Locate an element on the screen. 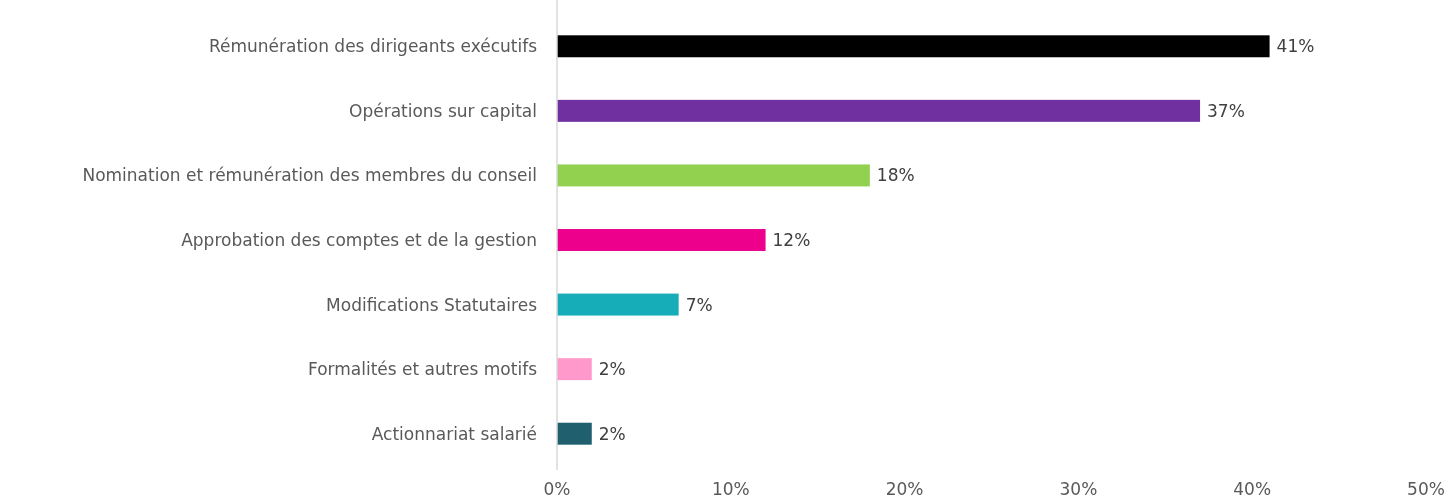  y-tick-label: Nomination et rémunération des membres du conseil is located at coordinates (309, 175).